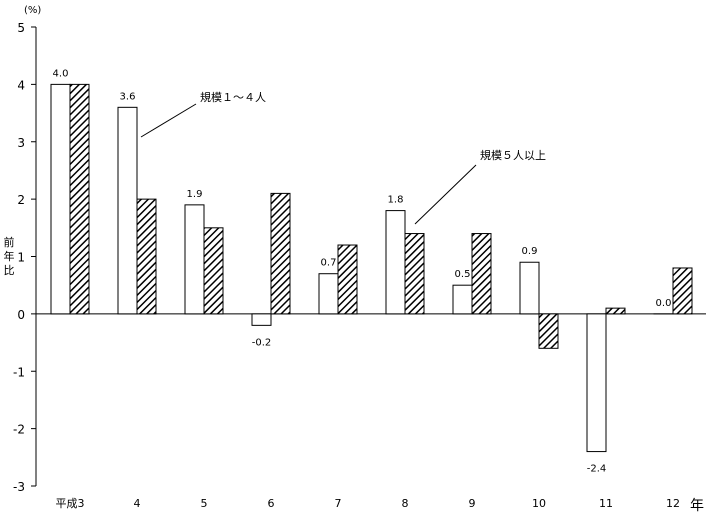 Image resolution: width=709 pixels, height=518 pixels. Describe the element at coordinates (262, 342) in the screenshot. I see `data-label: -0.2` at that location.